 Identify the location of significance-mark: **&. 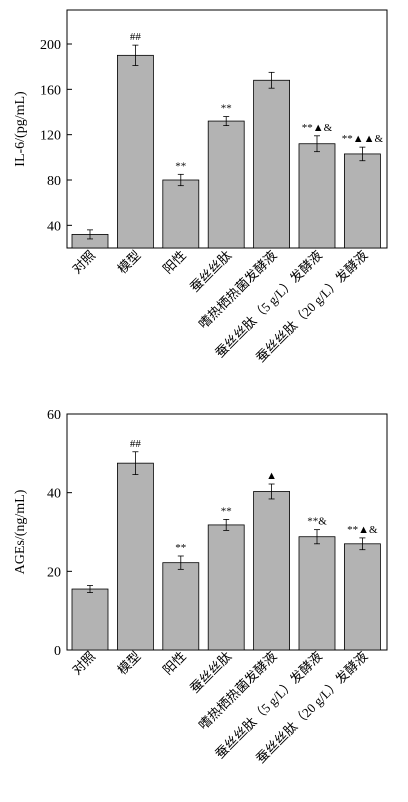
(317, 522).